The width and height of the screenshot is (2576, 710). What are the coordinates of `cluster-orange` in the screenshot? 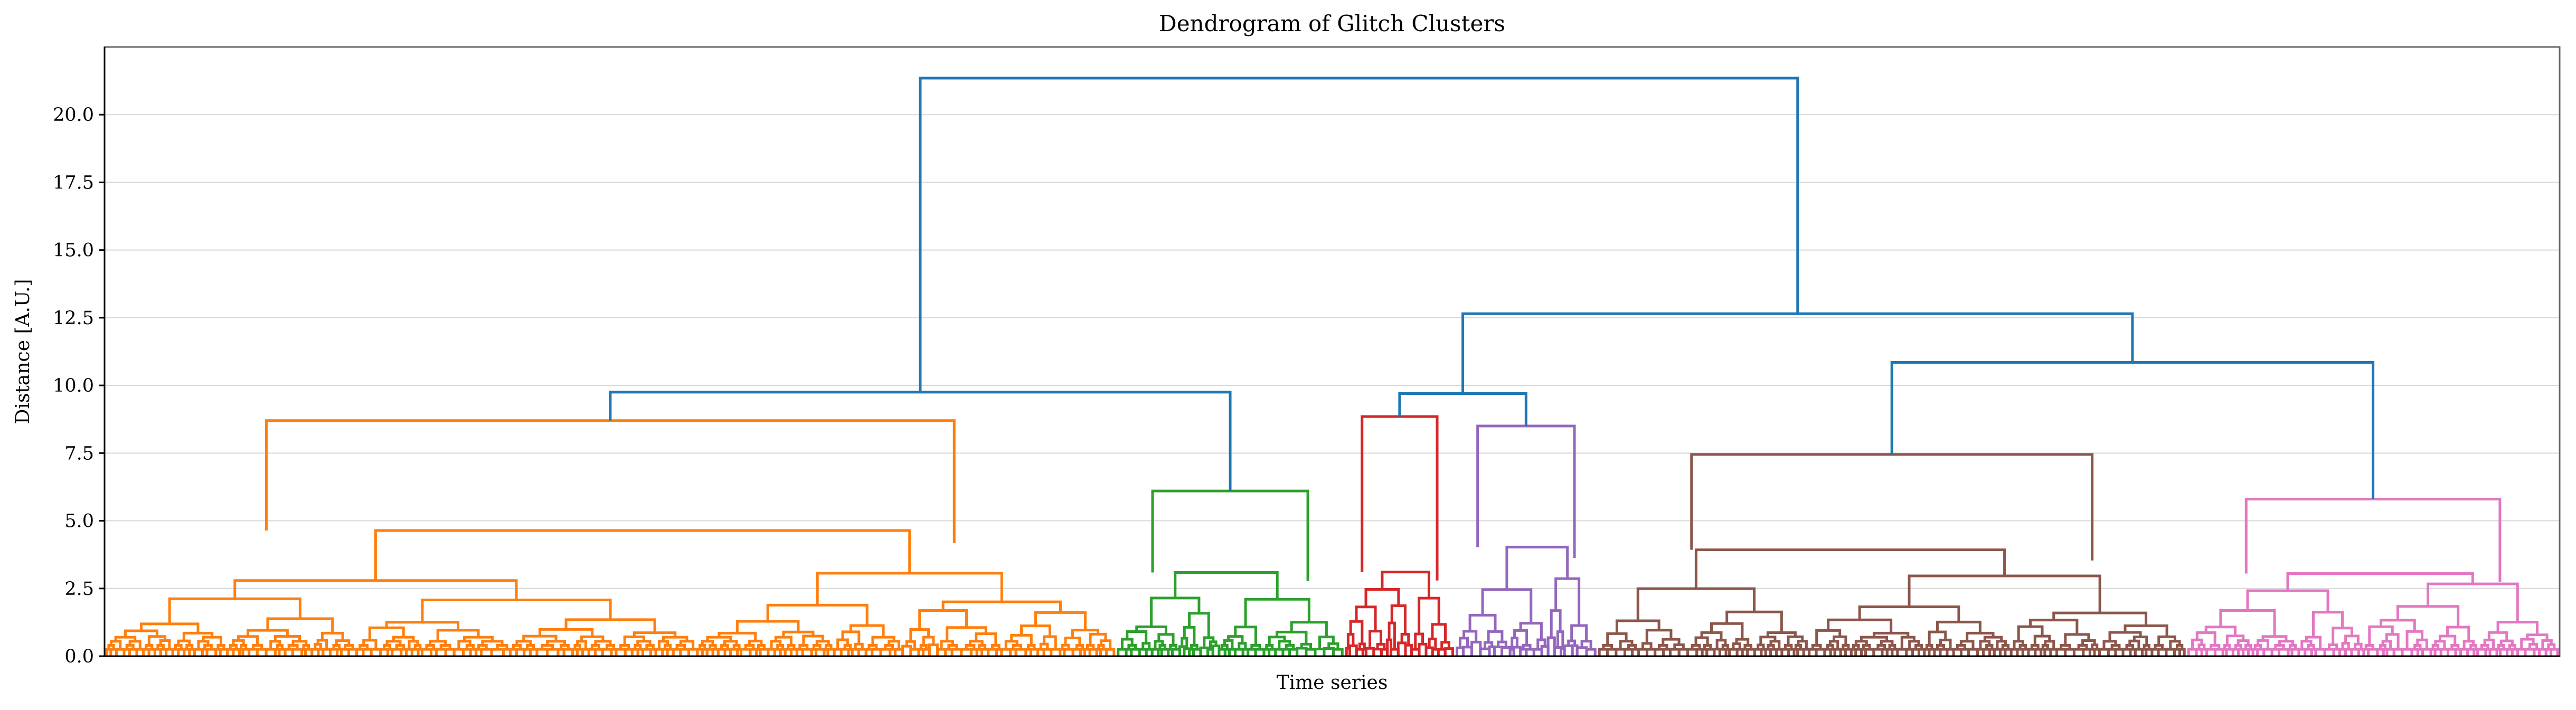 It's located at (610, 537).